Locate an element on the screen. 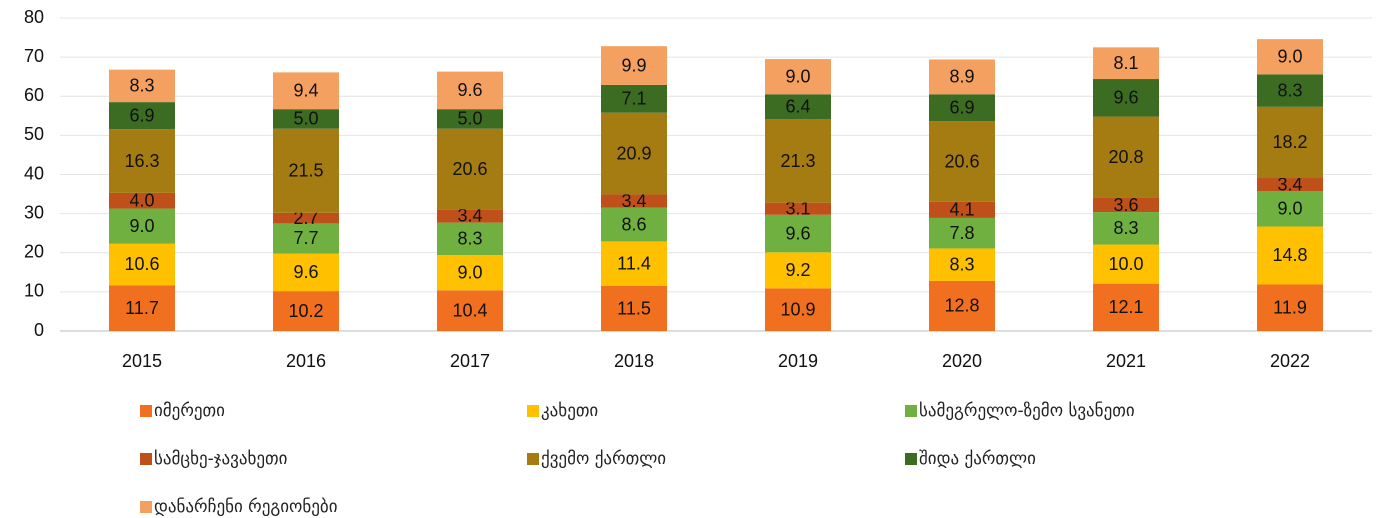 This screenshot has height=518, width=1386. value-label: 20.6 is located at coordinates (961, 161).